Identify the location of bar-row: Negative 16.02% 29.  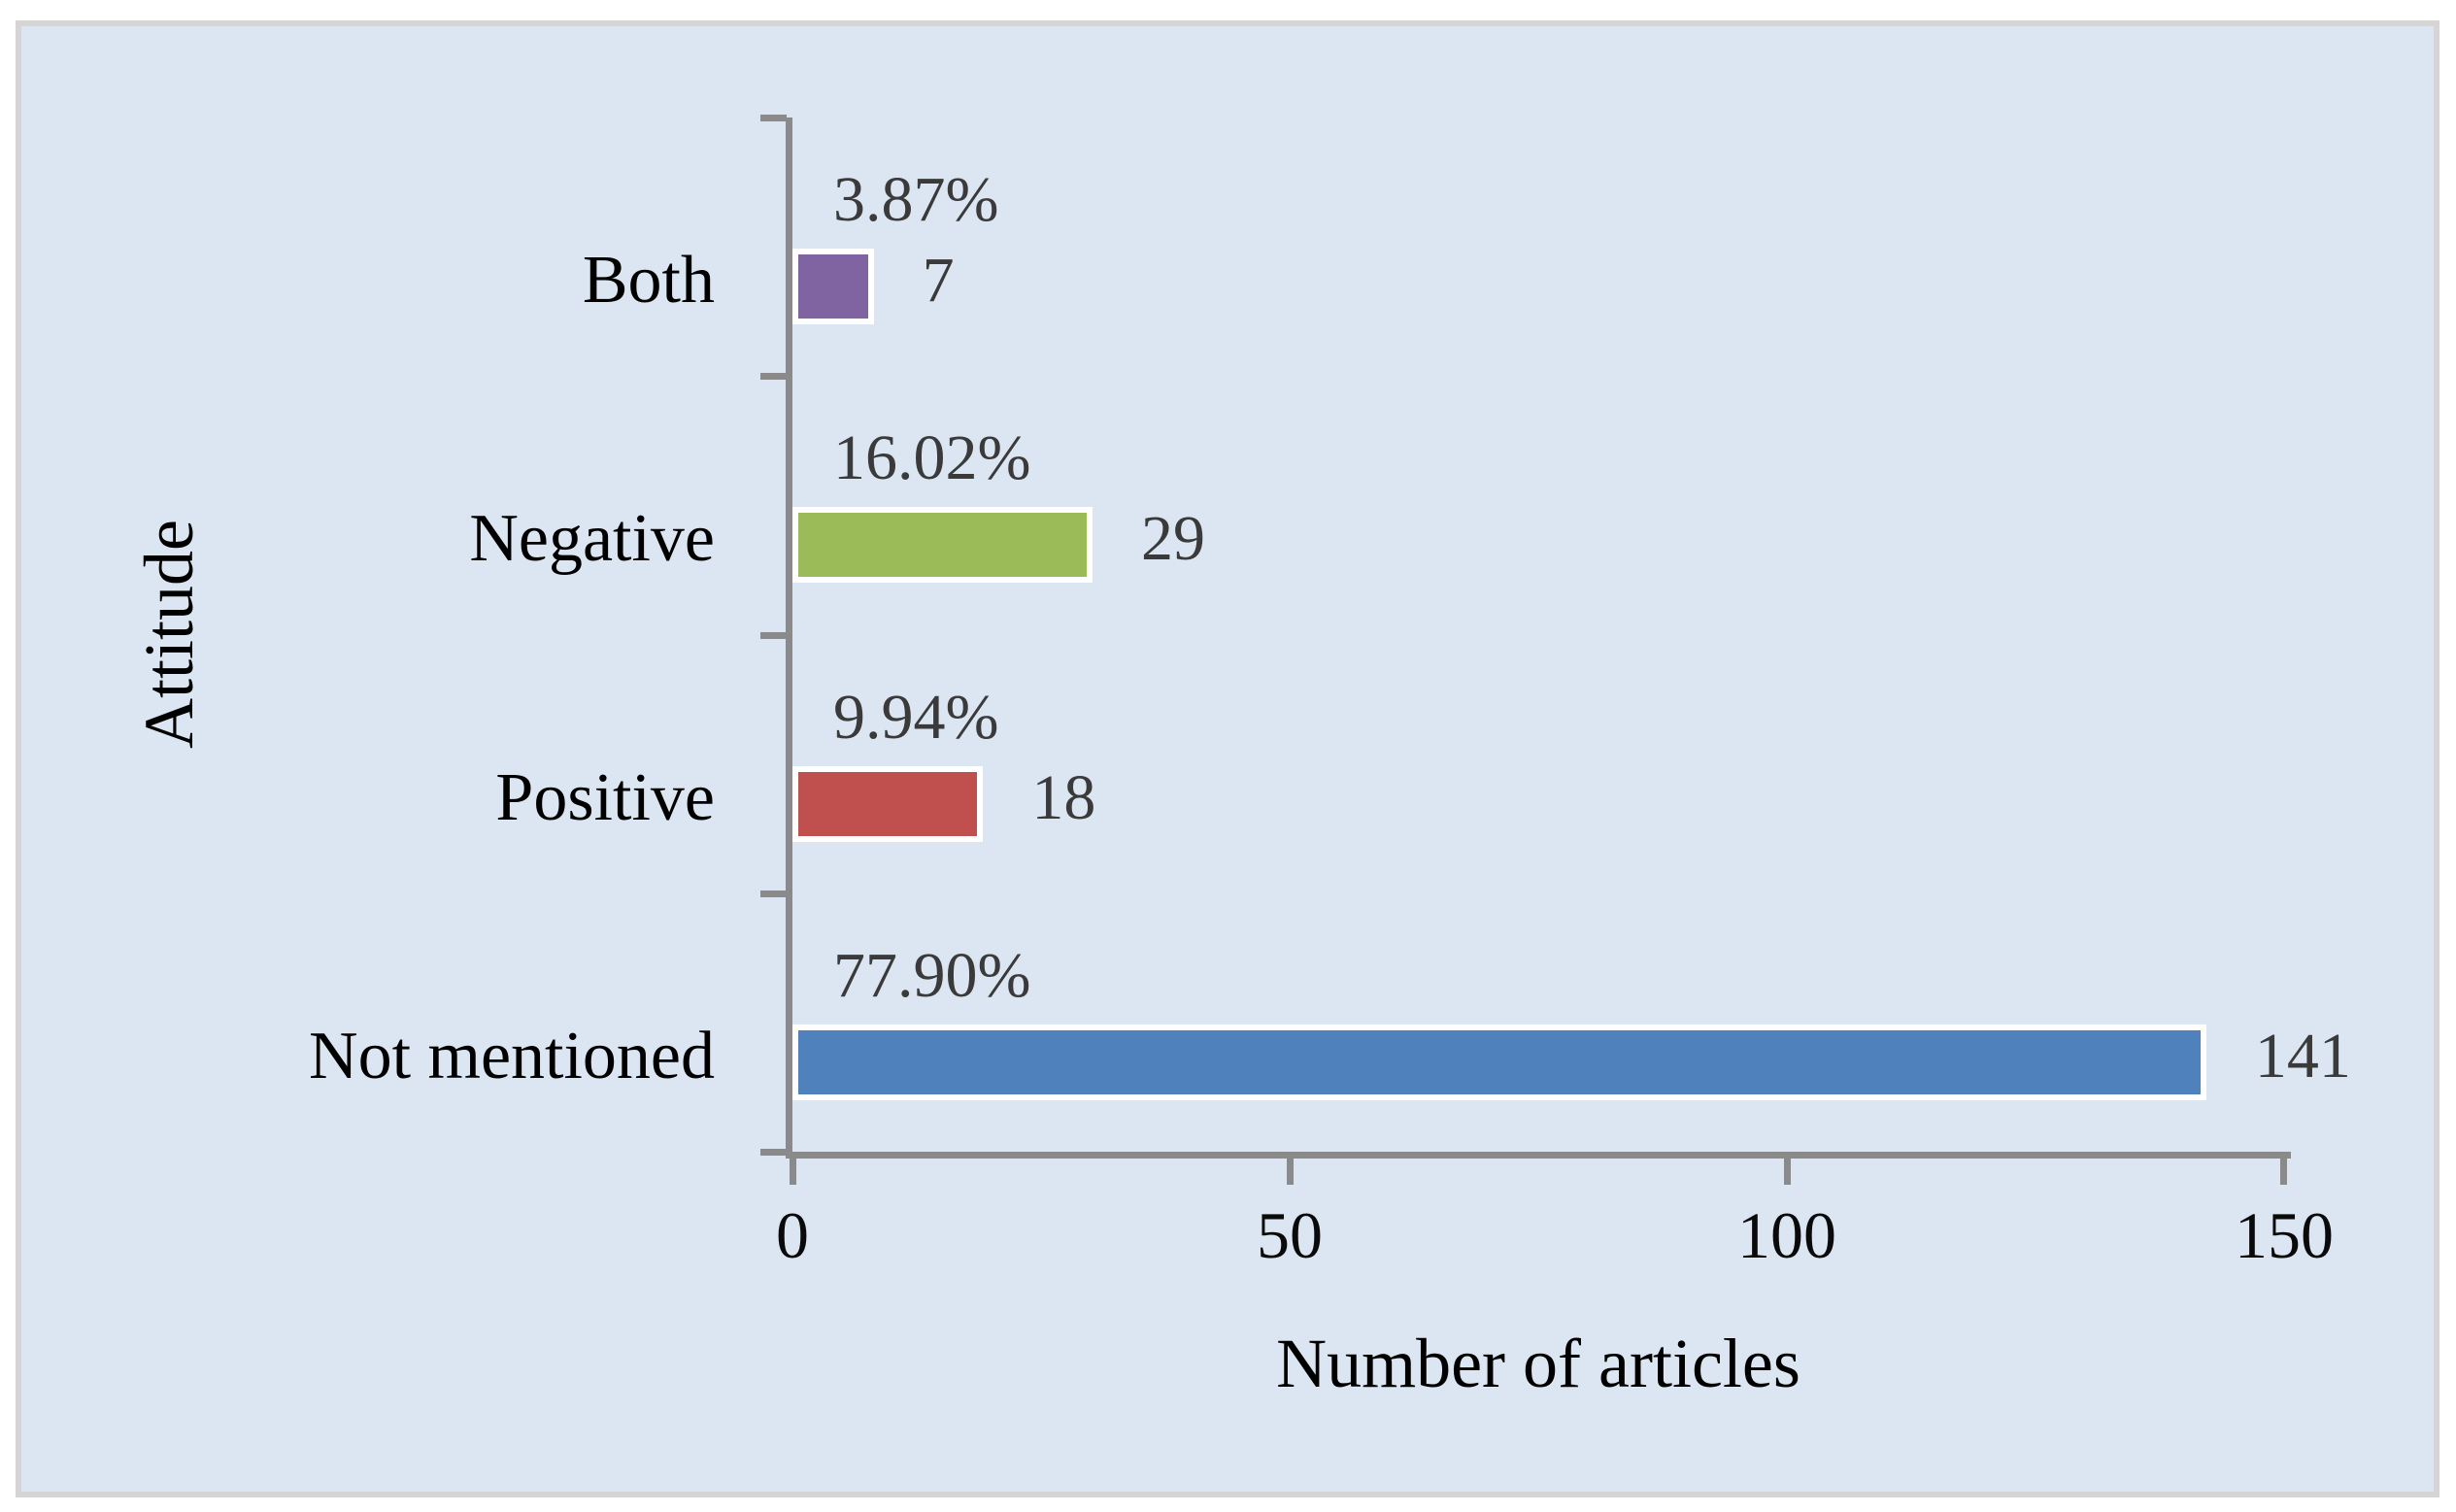
(1376, 505).